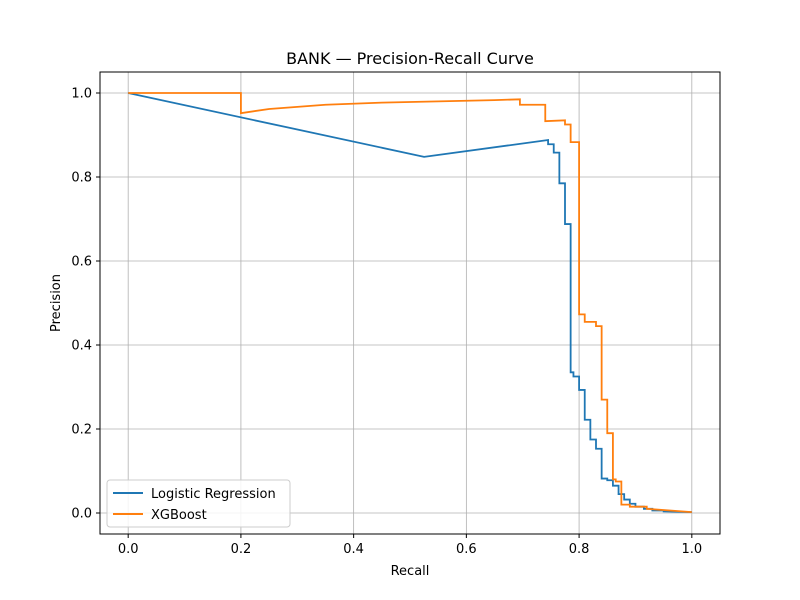 The image size is (800, 600). What do you see at coordinates (579, 549) in the screenshot?
I see `x-tick-label: 0.8` at bounding box center [579, 549].